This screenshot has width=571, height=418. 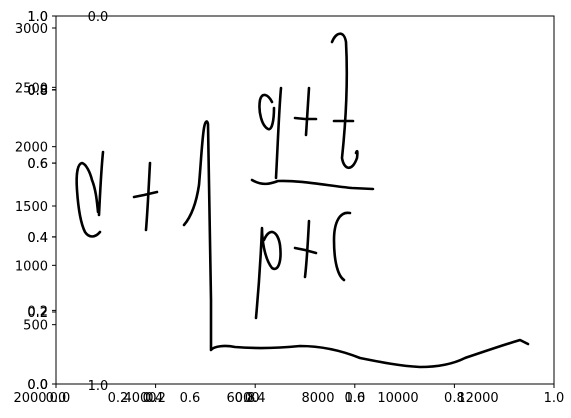 What do you see at coordinates (255, 398) in the screenshot?
I see `overlay-x-tick-label: 0.4` at bounding box center [255, 398].